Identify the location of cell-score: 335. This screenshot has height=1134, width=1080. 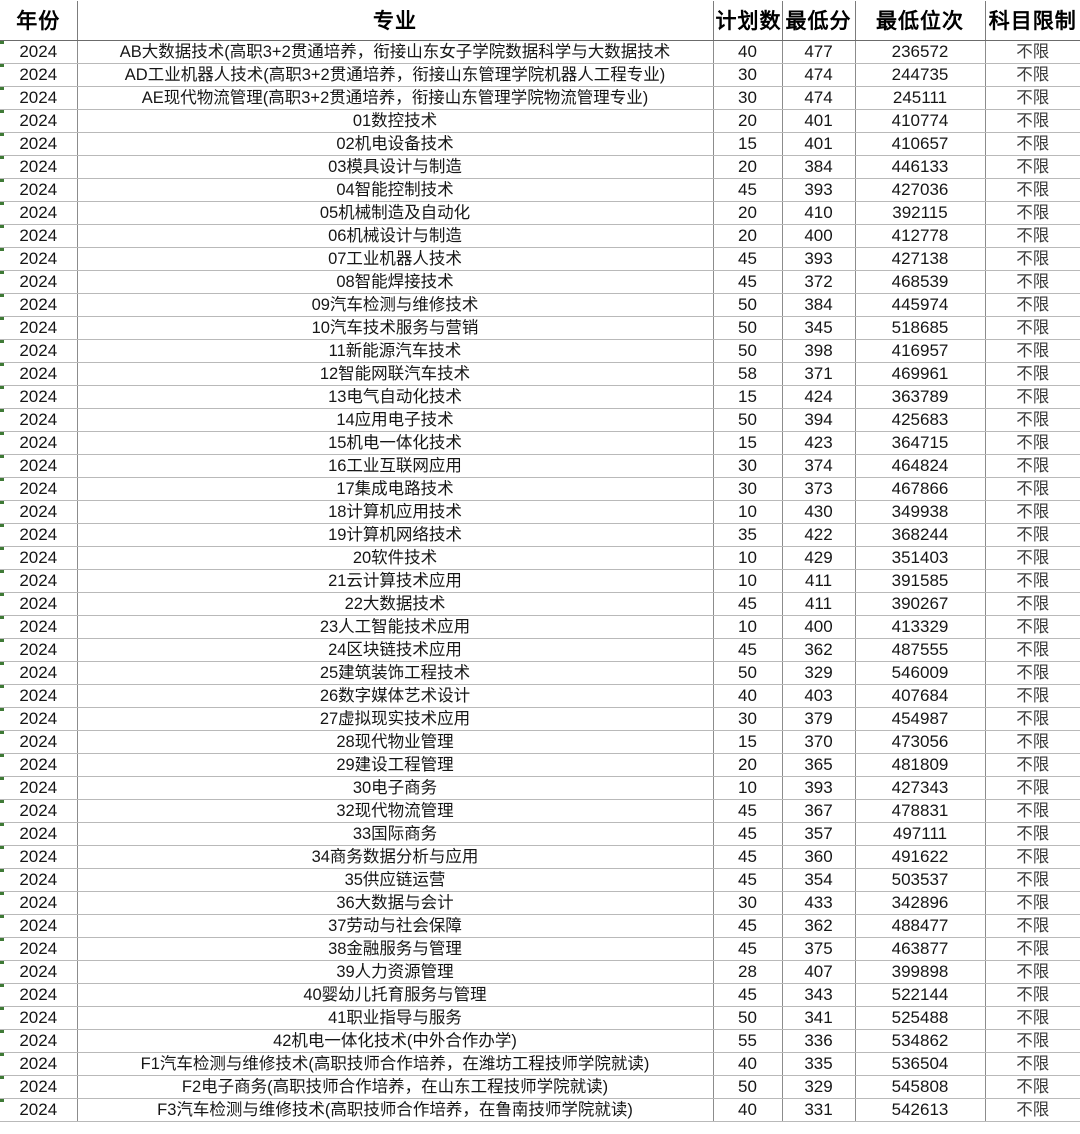
(819, 1064).